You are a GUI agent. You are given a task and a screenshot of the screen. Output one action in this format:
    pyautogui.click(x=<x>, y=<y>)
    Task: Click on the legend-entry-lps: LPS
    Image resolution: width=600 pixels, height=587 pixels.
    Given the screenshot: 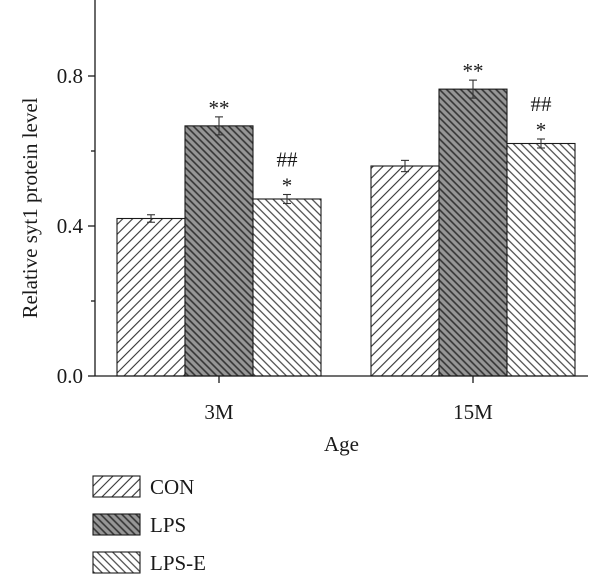 What is the action you would take?
    pyautogui.click(x=139, y=525)
    